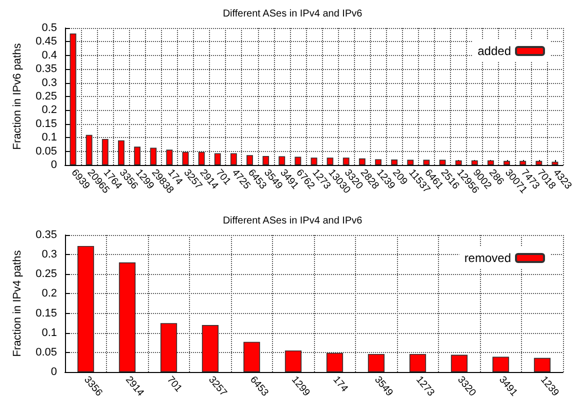 Image resolution: width=585 pixels, height=414 pixels. I want to click on x-tick-label: 174, so click(340, 384).